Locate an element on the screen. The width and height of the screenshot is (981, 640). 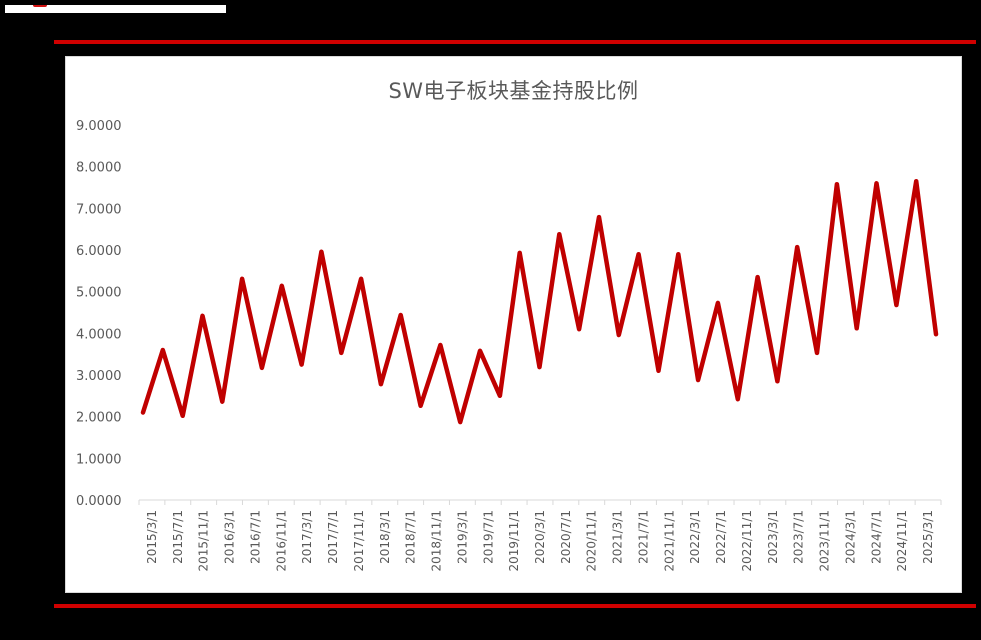
x-tick-label: 2021/11/1 is located at coordinates (669, 541).